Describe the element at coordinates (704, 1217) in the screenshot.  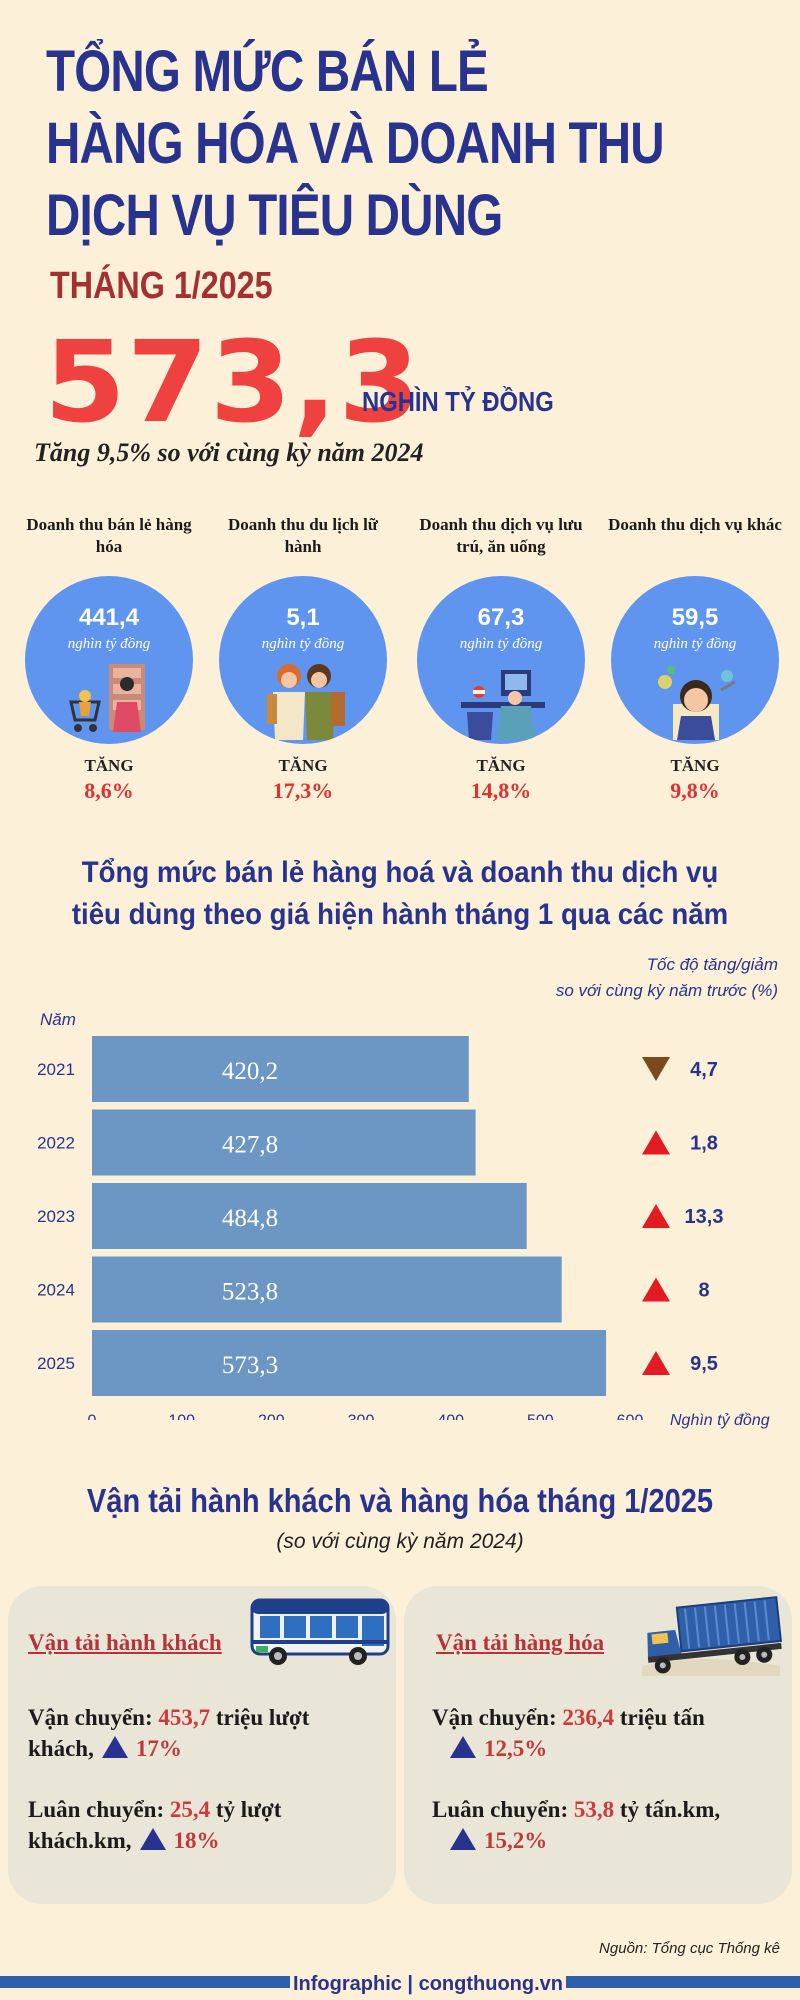
I see `rate-label-2023: 13,3` at that location.